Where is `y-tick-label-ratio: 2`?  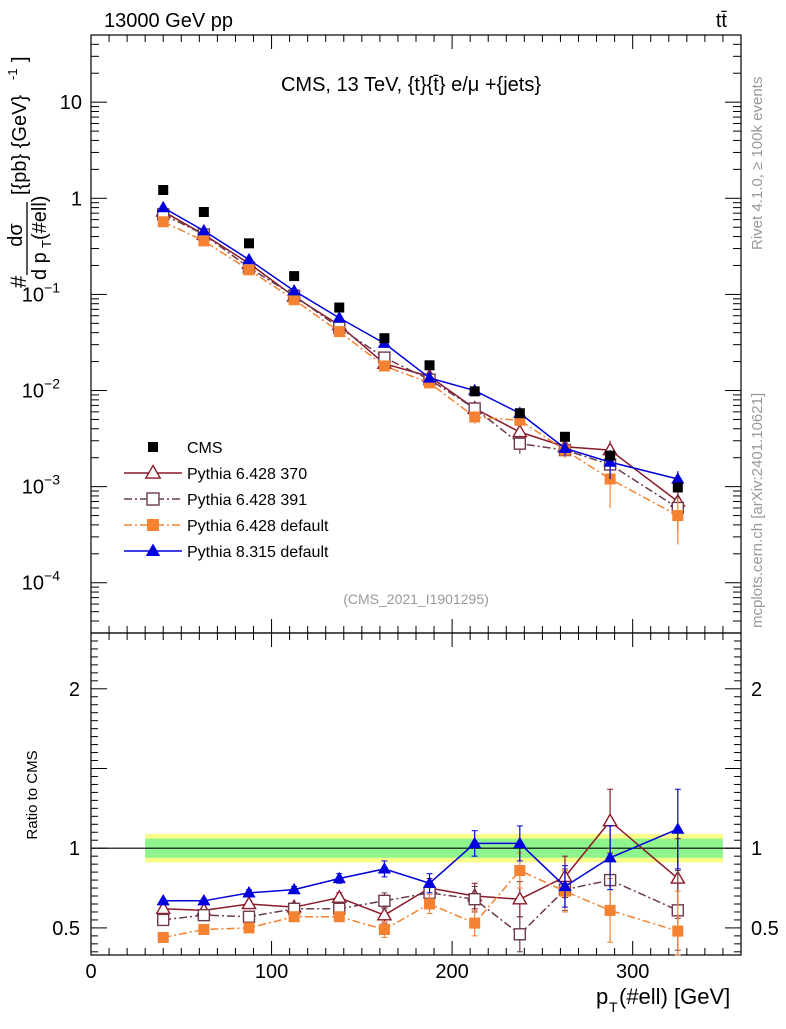
y-tick-label-ratio: 2 is located at coordinates (74, 690).